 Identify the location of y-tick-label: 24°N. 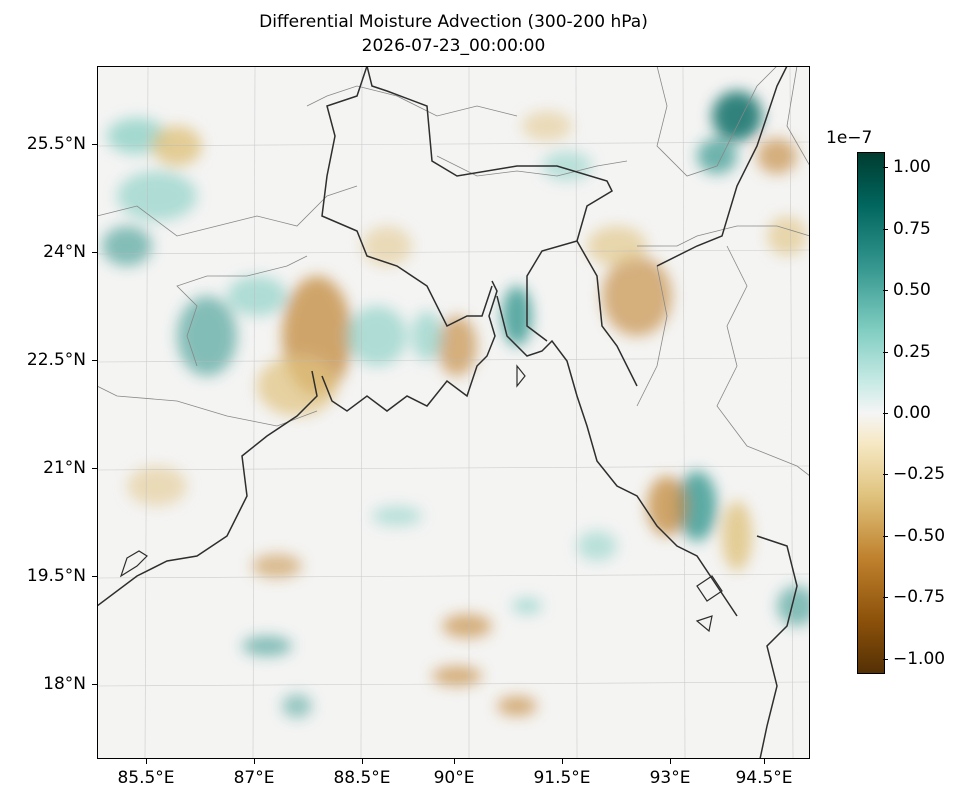
(64, 252).